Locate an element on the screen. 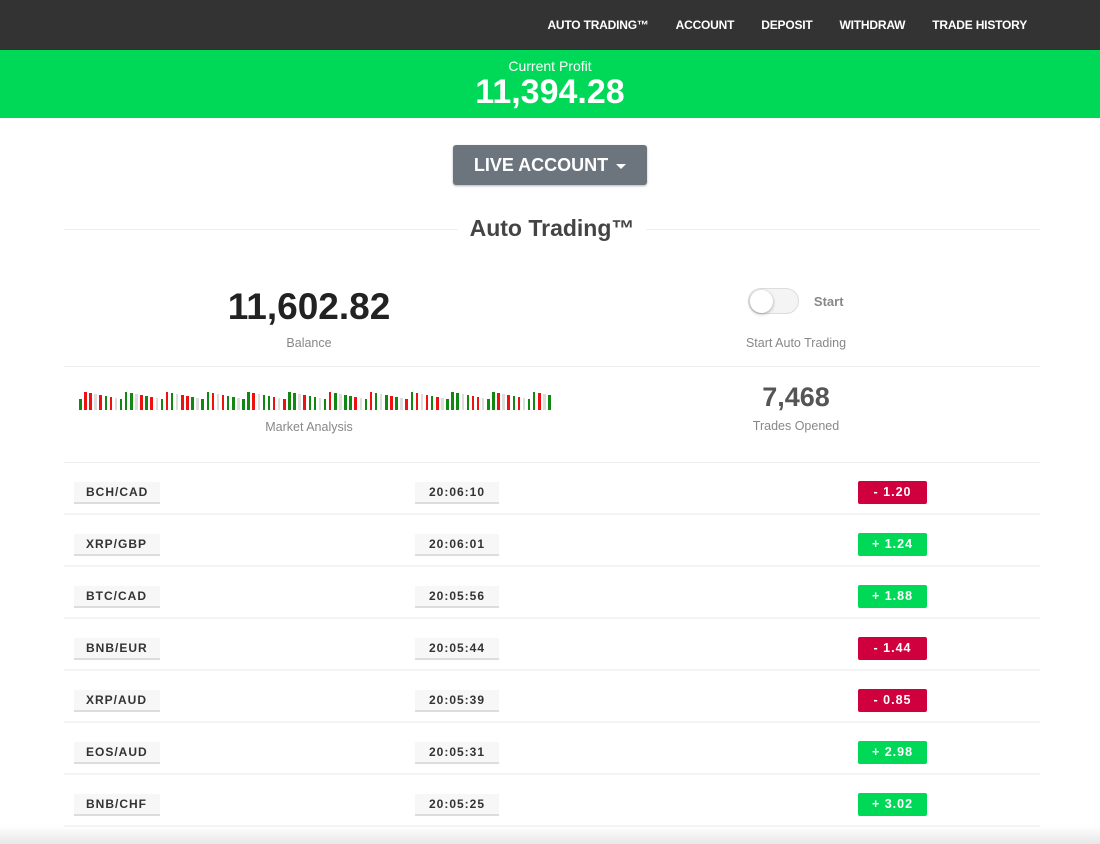 The height and width of the screenshot is (844, 1100). trade-pair: BNB/EUR is located at coordinates (117, 649).